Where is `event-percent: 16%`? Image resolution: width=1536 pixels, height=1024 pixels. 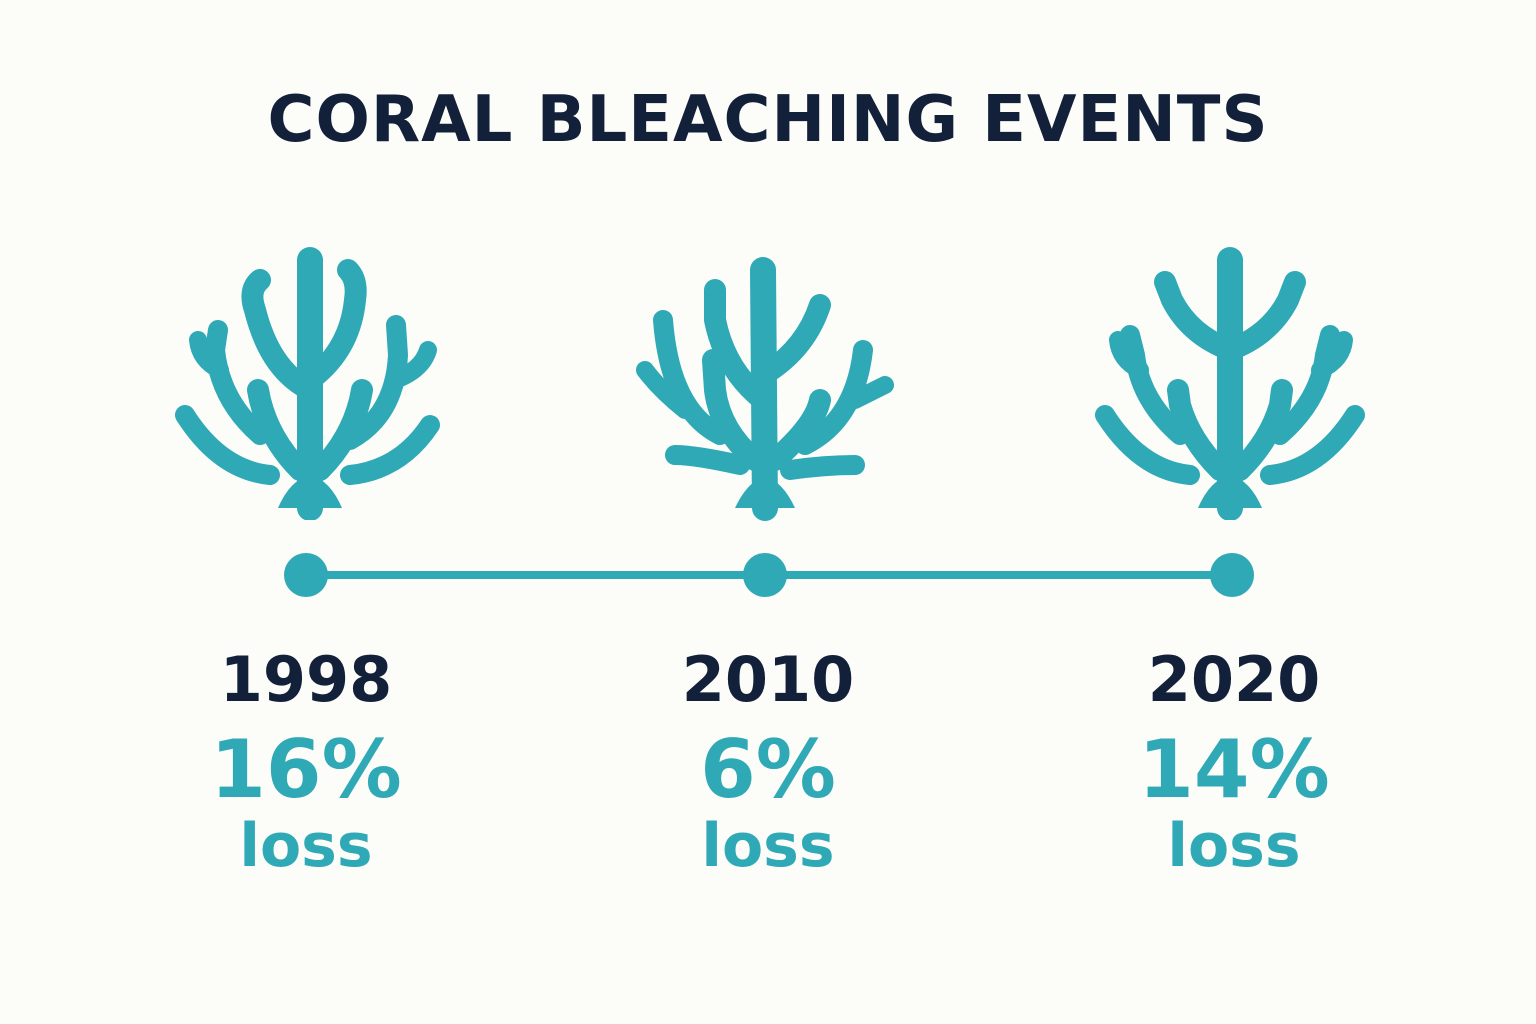 event-percent: 16% is located at coordinates (306, 769).